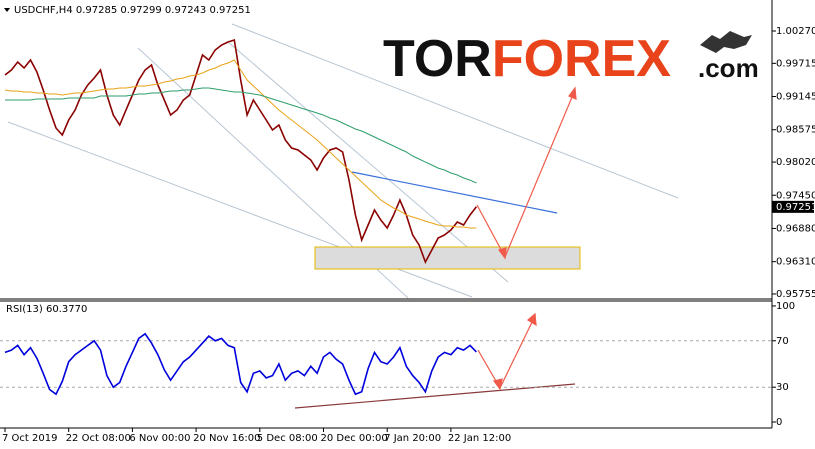 The image size is (815, 449). I want to click on logo-part: FOREX, so click(581, 59).